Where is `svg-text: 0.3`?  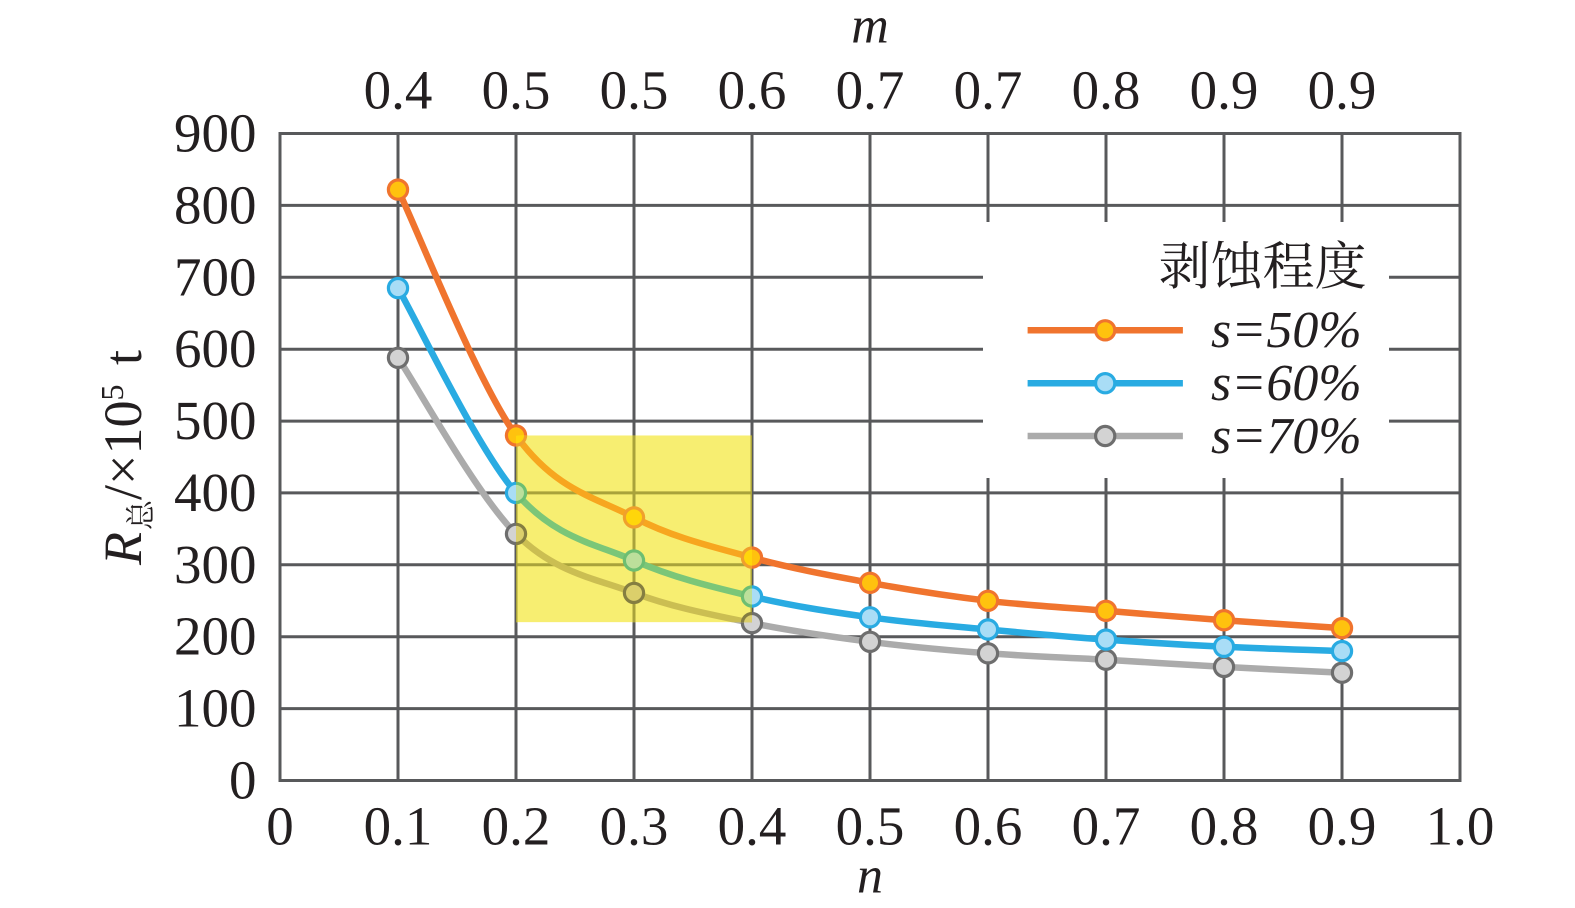 svg-text: 0.3 is located at coordinates (634, 826).